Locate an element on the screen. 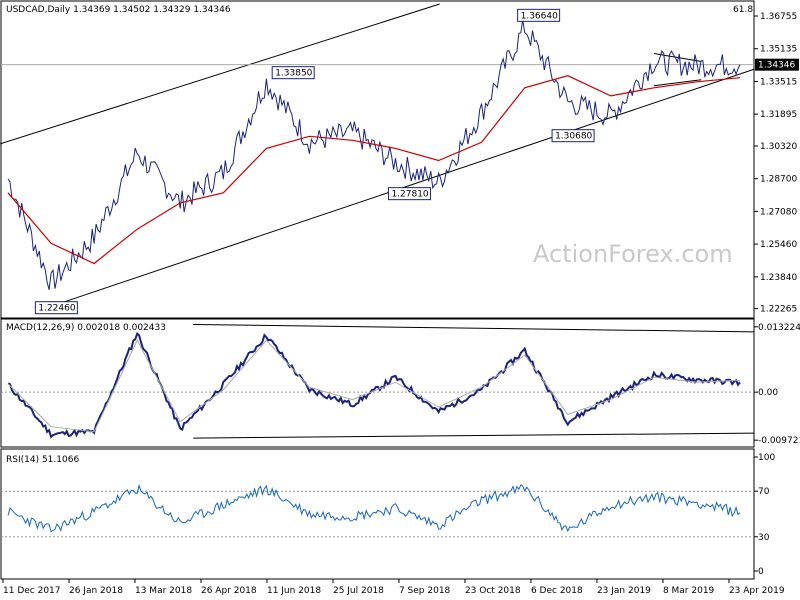 Image resolution: width=800 pixels, height=600 pixels. annotation-label: 1.33850 is located at coordinates (293, 74).